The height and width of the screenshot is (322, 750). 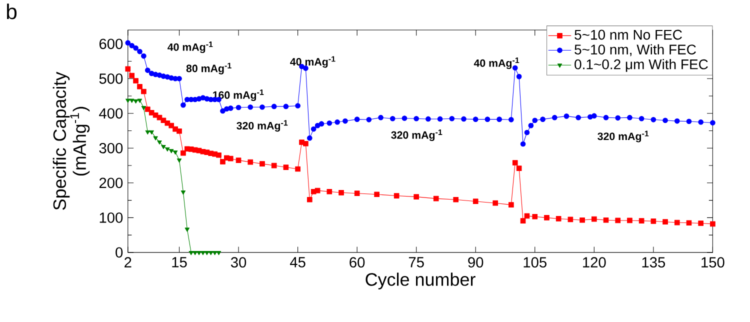 I want to click on x-tick-label: 45, so click(x=298, y=262).